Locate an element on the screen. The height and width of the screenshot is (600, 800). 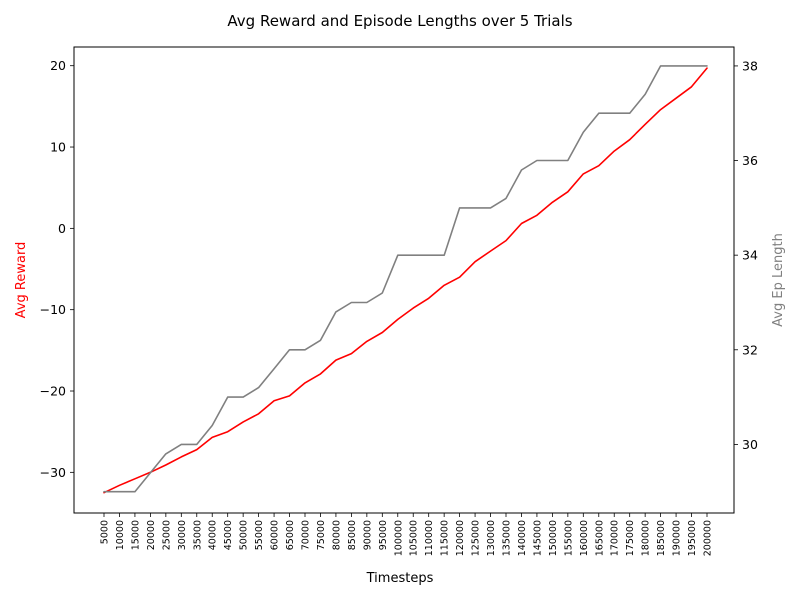
x-tick-label: 25000 is located at coordinates (166, 535).